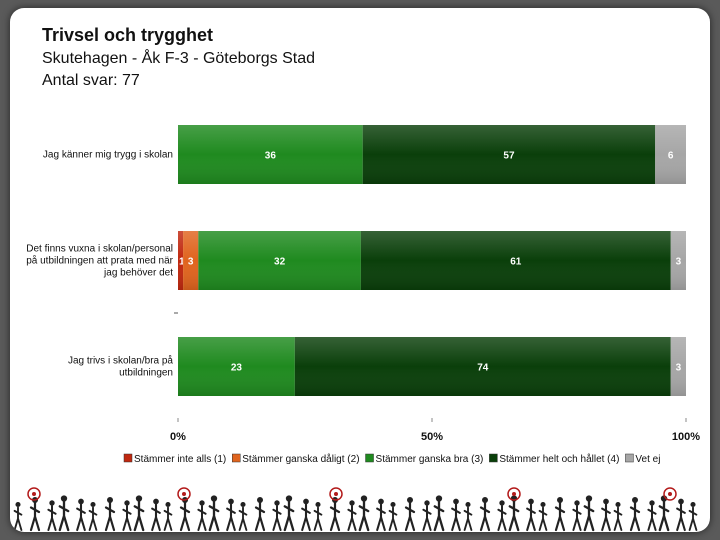 The image size is (720, 540). What do you see at coordinates (509, 156) in the screenshot?
I see `data-label: 57` at bounding box center [509, 156].